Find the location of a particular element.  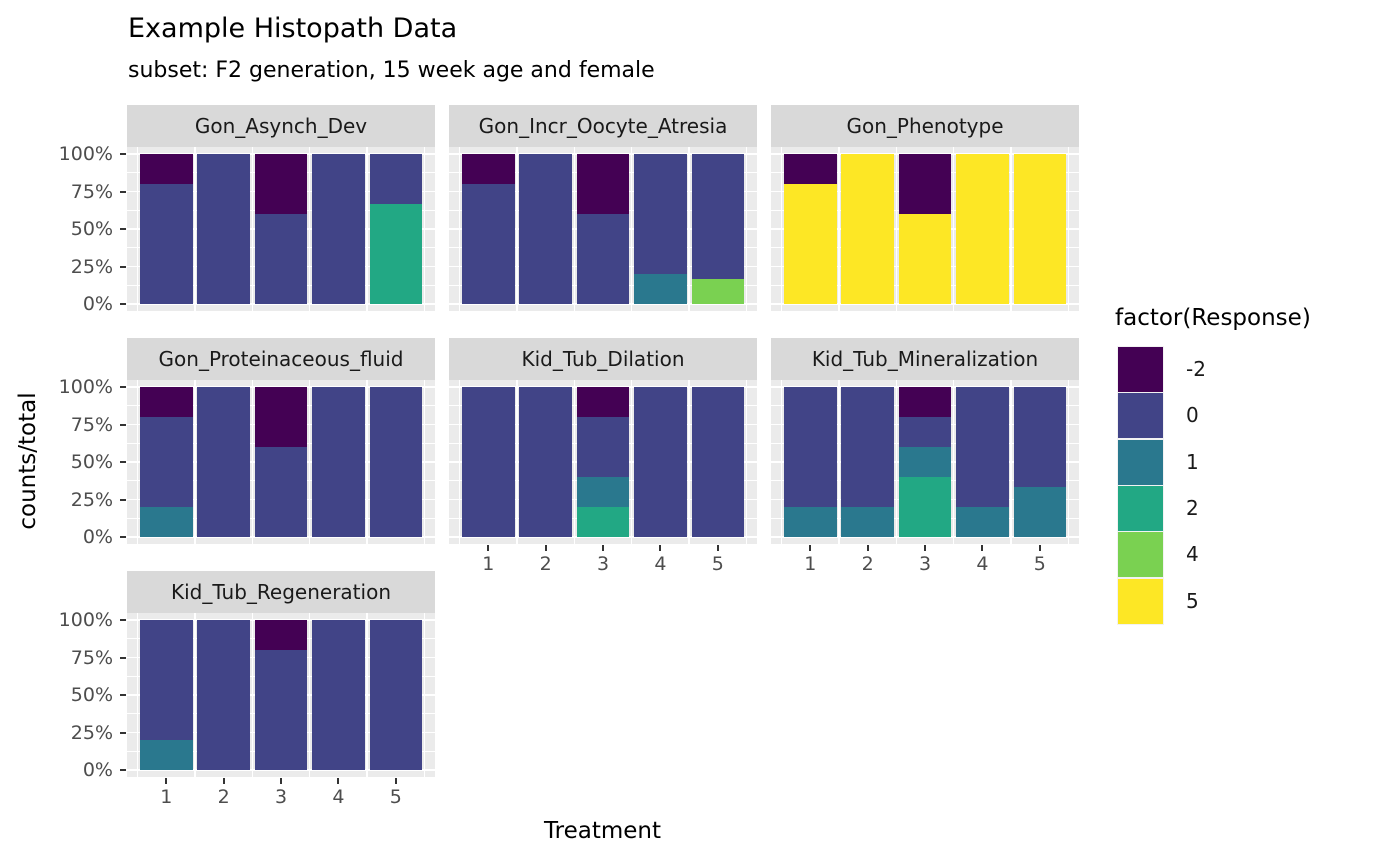

x-axis-title: Treatment is located at coordinates (602, 831).